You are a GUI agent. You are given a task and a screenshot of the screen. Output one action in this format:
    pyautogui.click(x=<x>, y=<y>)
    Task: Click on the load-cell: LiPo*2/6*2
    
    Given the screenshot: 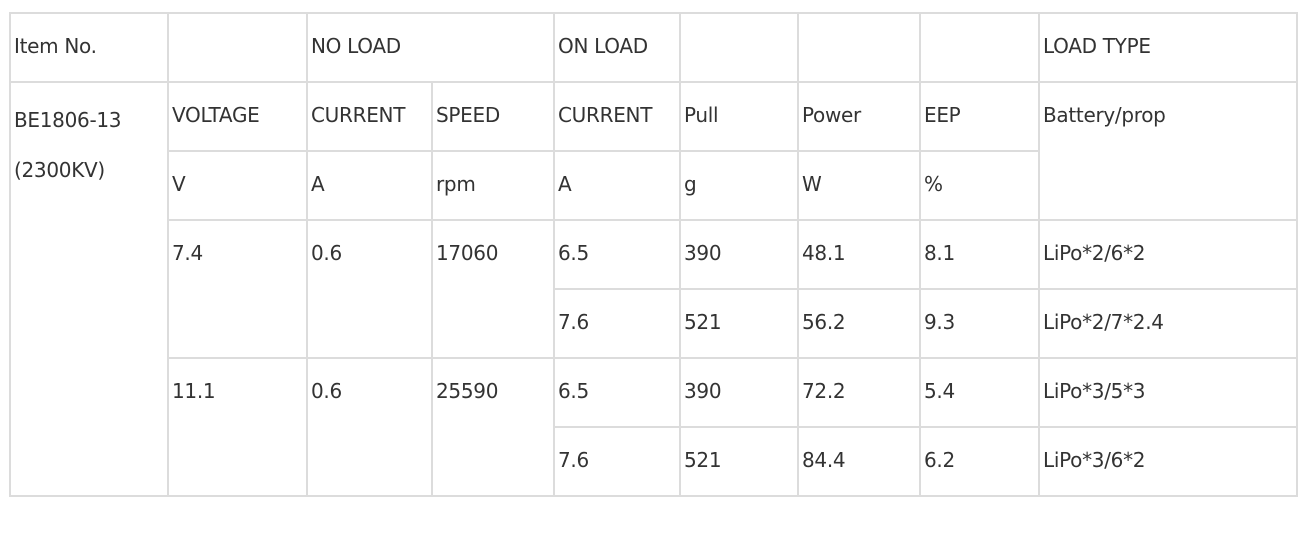 What is the action you would take?
    pyautogui.click(x=1168, y=254)
    